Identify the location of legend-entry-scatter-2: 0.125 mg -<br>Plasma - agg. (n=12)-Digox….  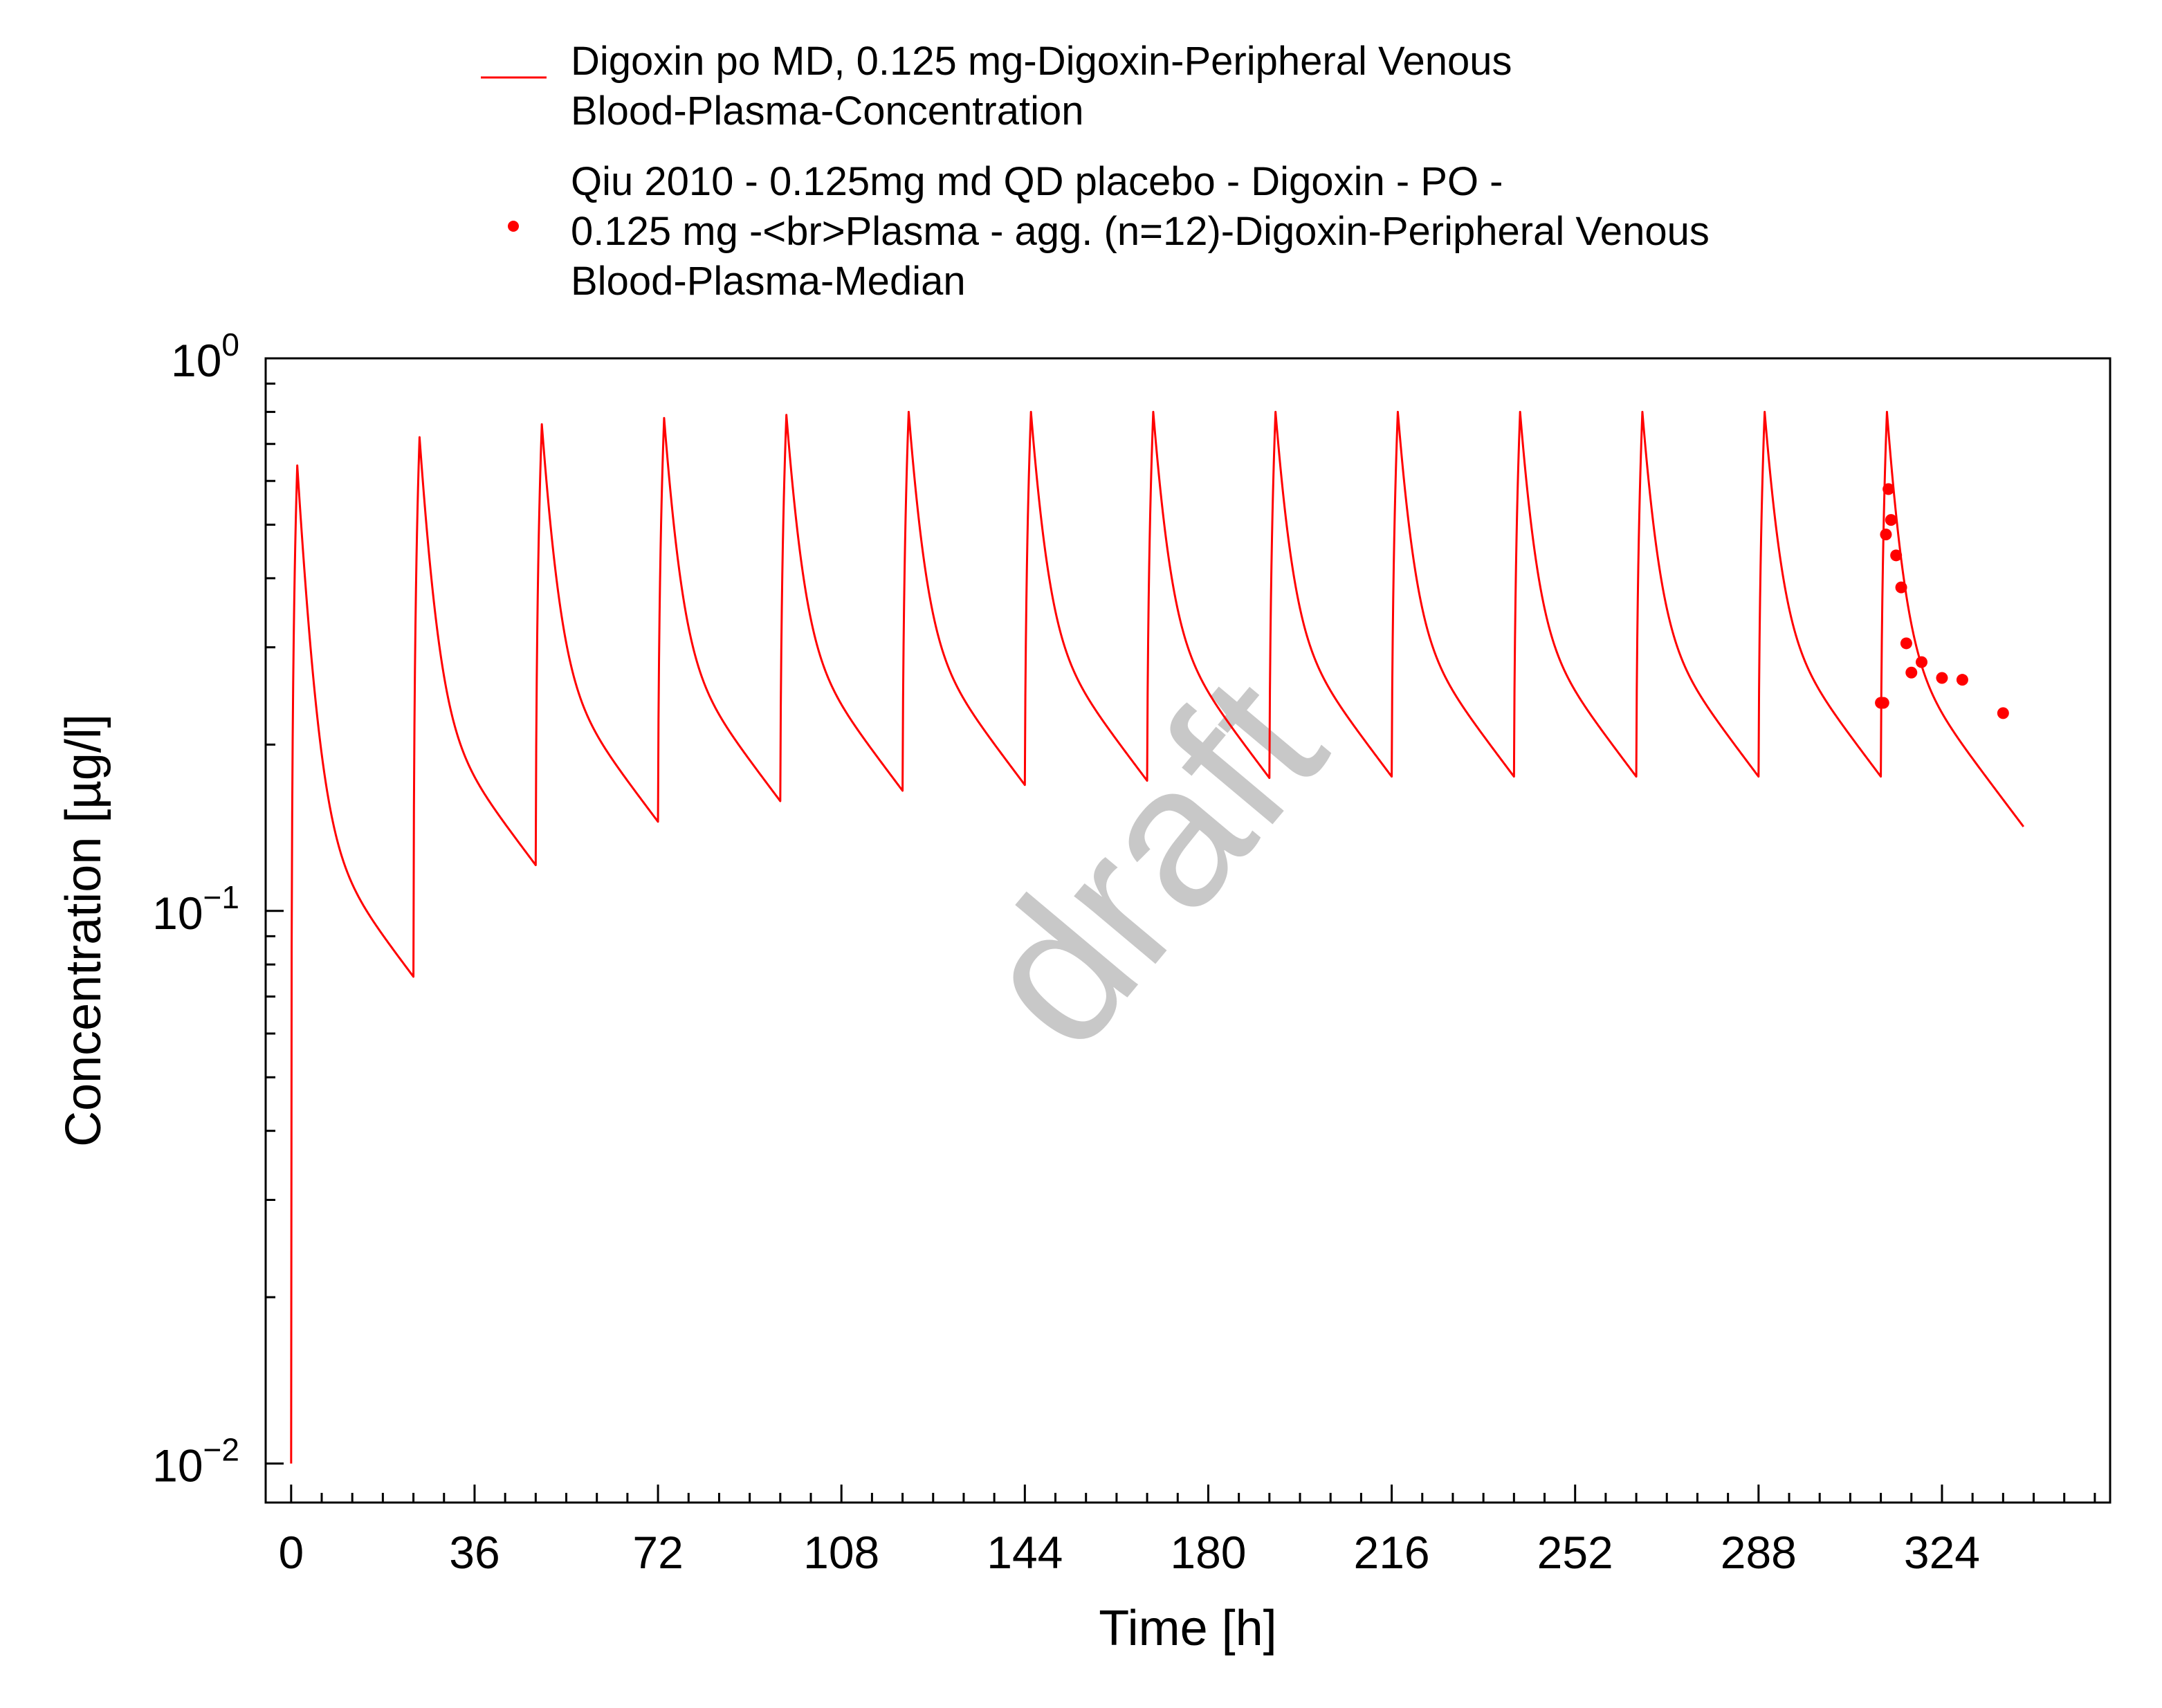
(1140, 231).